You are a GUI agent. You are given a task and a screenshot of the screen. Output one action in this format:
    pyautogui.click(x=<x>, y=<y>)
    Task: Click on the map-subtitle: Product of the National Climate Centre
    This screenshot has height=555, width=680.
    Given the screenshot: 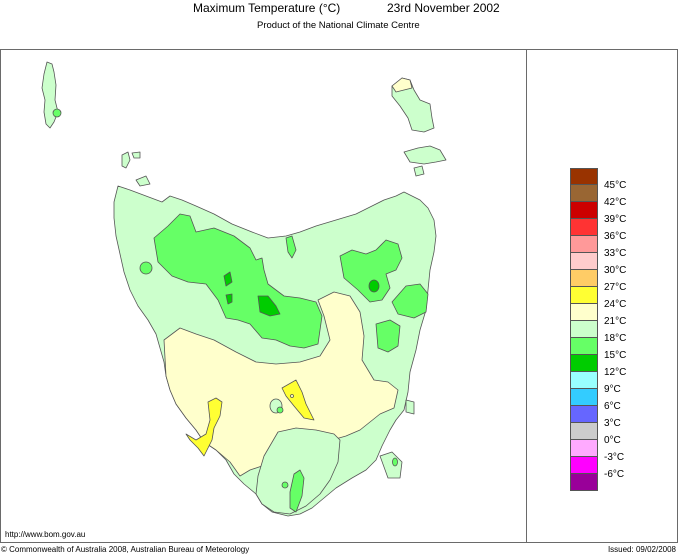 What is the action you would take?
    pyautogui.click(x=338, y=25)
    